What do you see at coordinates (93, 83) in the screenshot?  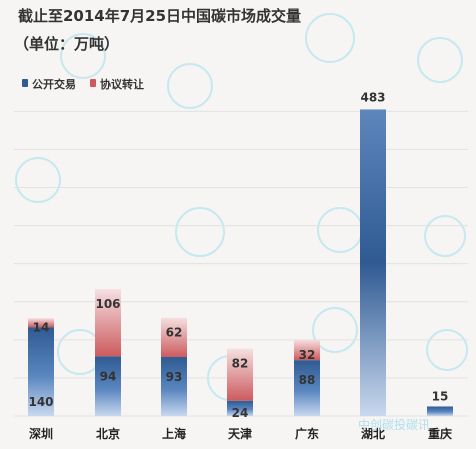 I see `legend-swatch-agreement` at bounding box center [93, 83].